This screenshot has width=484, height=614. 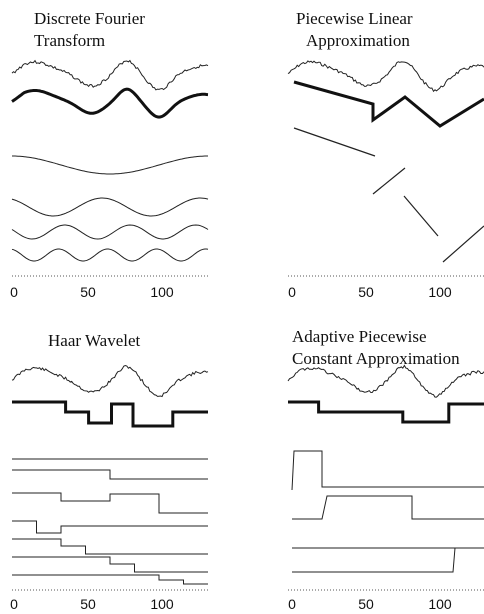 What do you see at coordinates (69, 40) in the screenshot?
I see `panel-title-dft-line2: Transform` at bounding box center [69, 40].